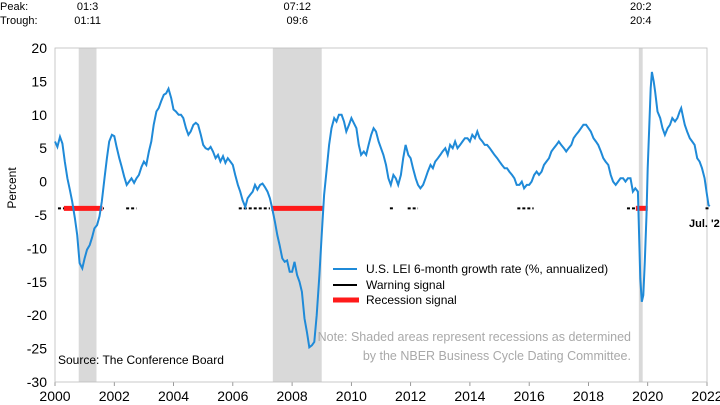 Image resolution: width=720 pixels, height=405 pixels. Describe the element at coordinates (87, 7) in the screenshot. I see `recession-peak-label: 01:3` at that location.